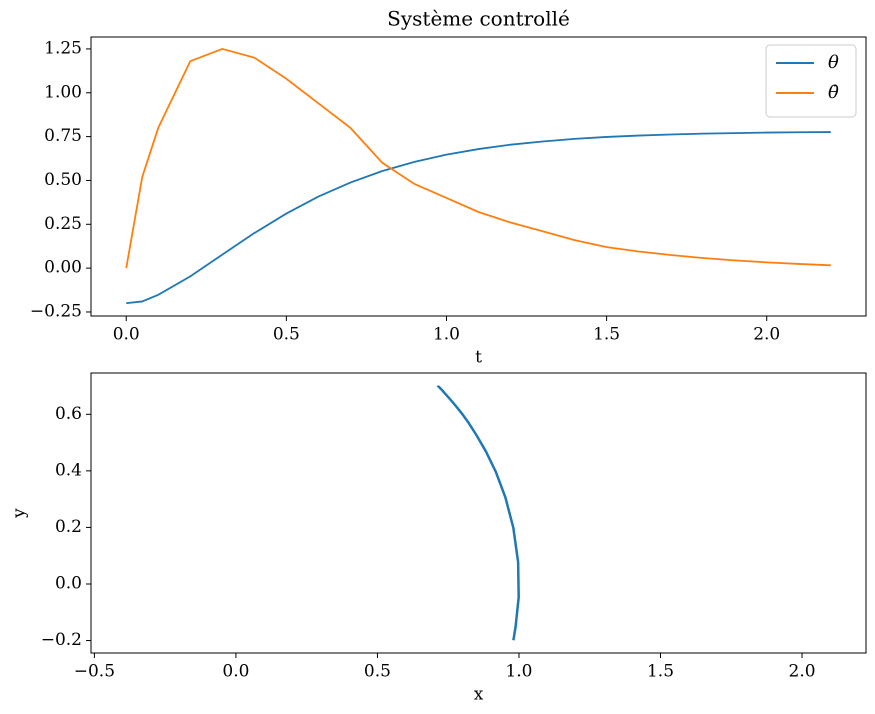  What do you see at coordinates (63, 224) in the screenshot?
I see `y-tick-label: 0.25` at bounding box center [63, 224].